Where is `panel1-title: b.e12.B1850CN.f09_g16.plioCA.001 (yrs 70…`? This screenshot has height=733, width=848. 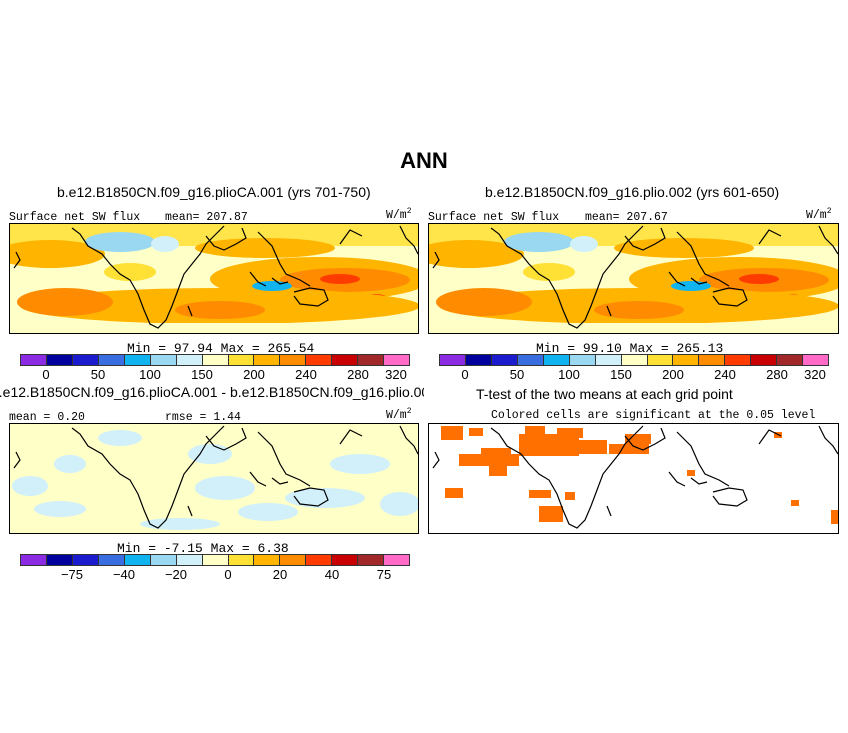
panel1-title: b.e12.B1850CN.f09_g16.plioCA.001 (yrs 70… is located at coordinates (214, 192).